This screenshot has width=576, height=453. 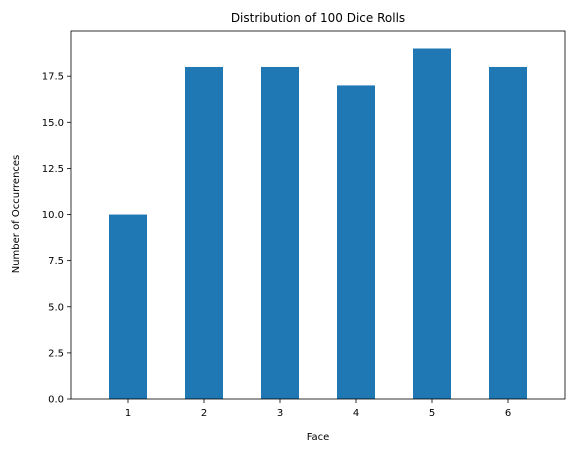 I want to click on y-axis-ticks: 0.0 2.5 5.0 7.5 10.0 12.5 15.0 17.5, so click(x=56, y=239).